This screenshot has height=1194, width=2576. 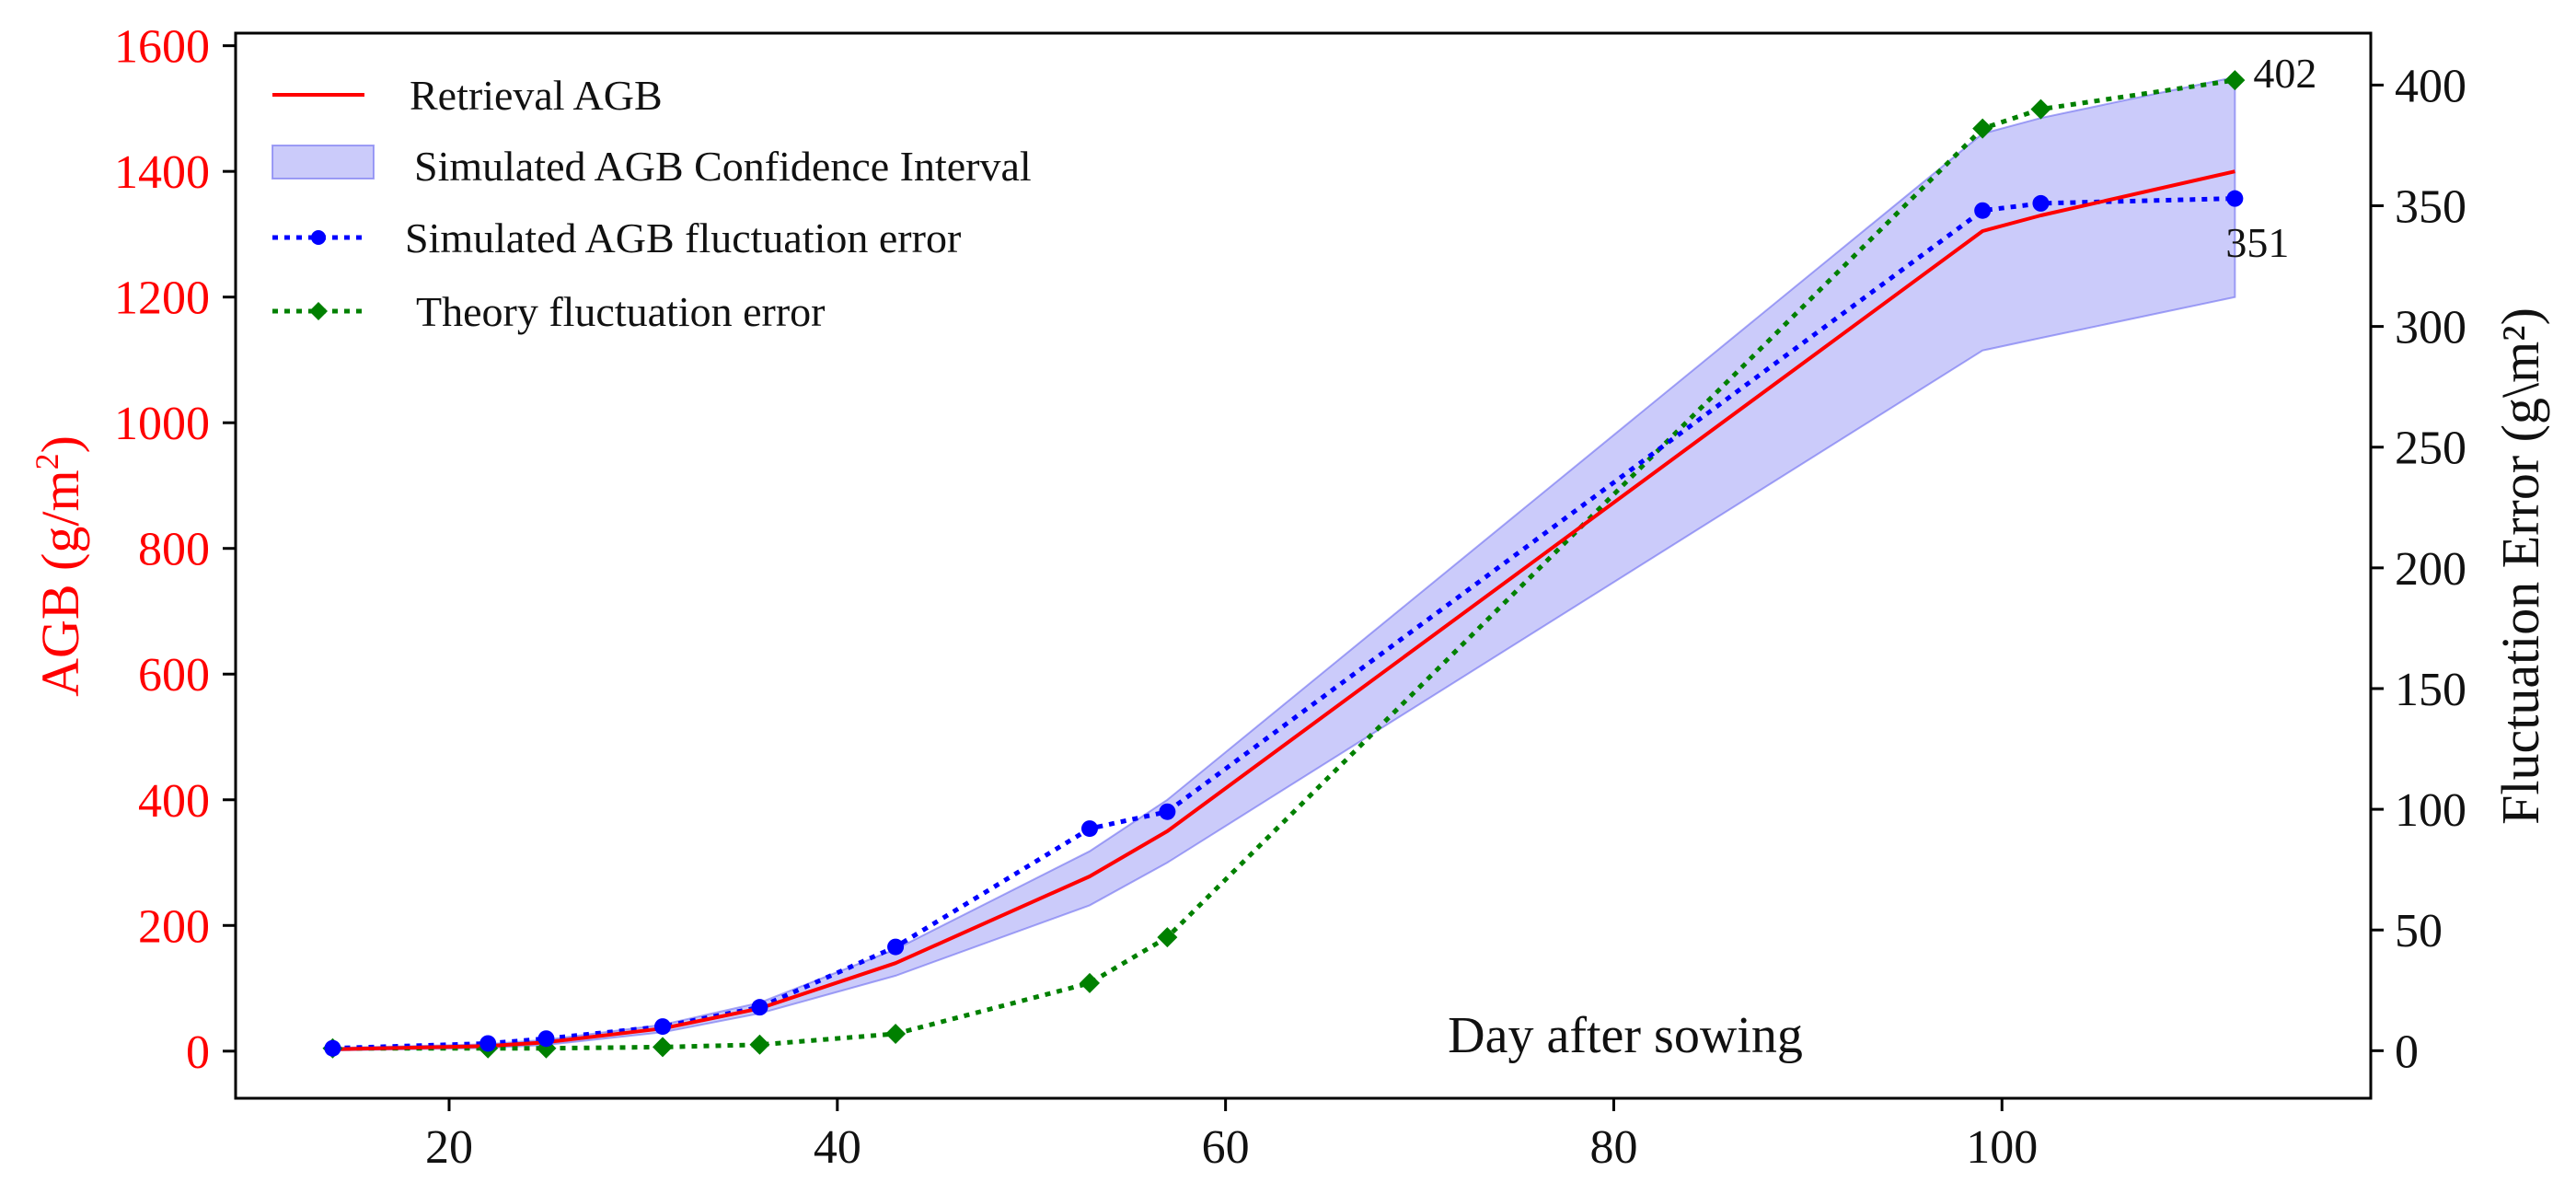 What do you see at coordinates (60, 444) in the screenshot?
I see `y-axis-left-label-close: )` at bounding box center [60, 444].